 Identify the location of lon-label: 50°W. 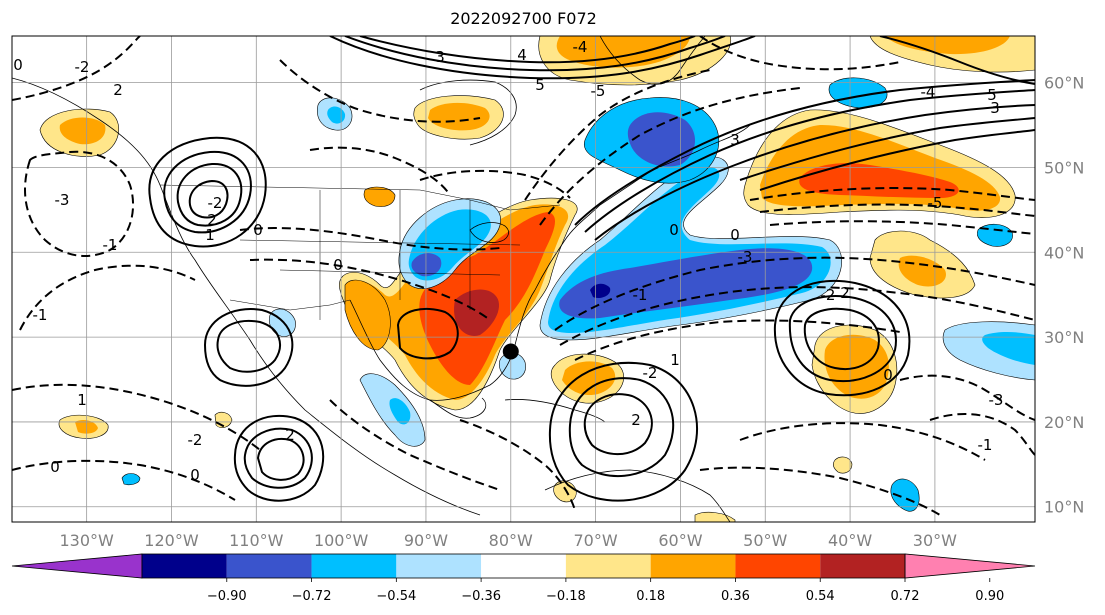
(765, 540).